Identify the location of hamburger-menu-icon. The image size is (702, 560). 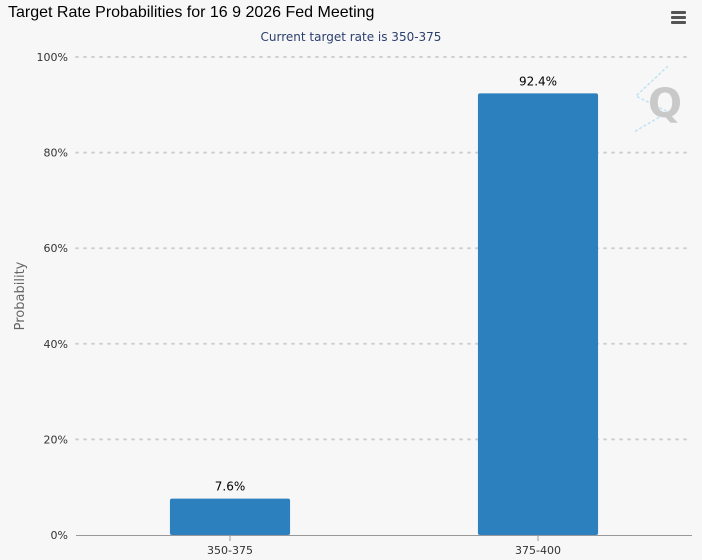
(679, 17).